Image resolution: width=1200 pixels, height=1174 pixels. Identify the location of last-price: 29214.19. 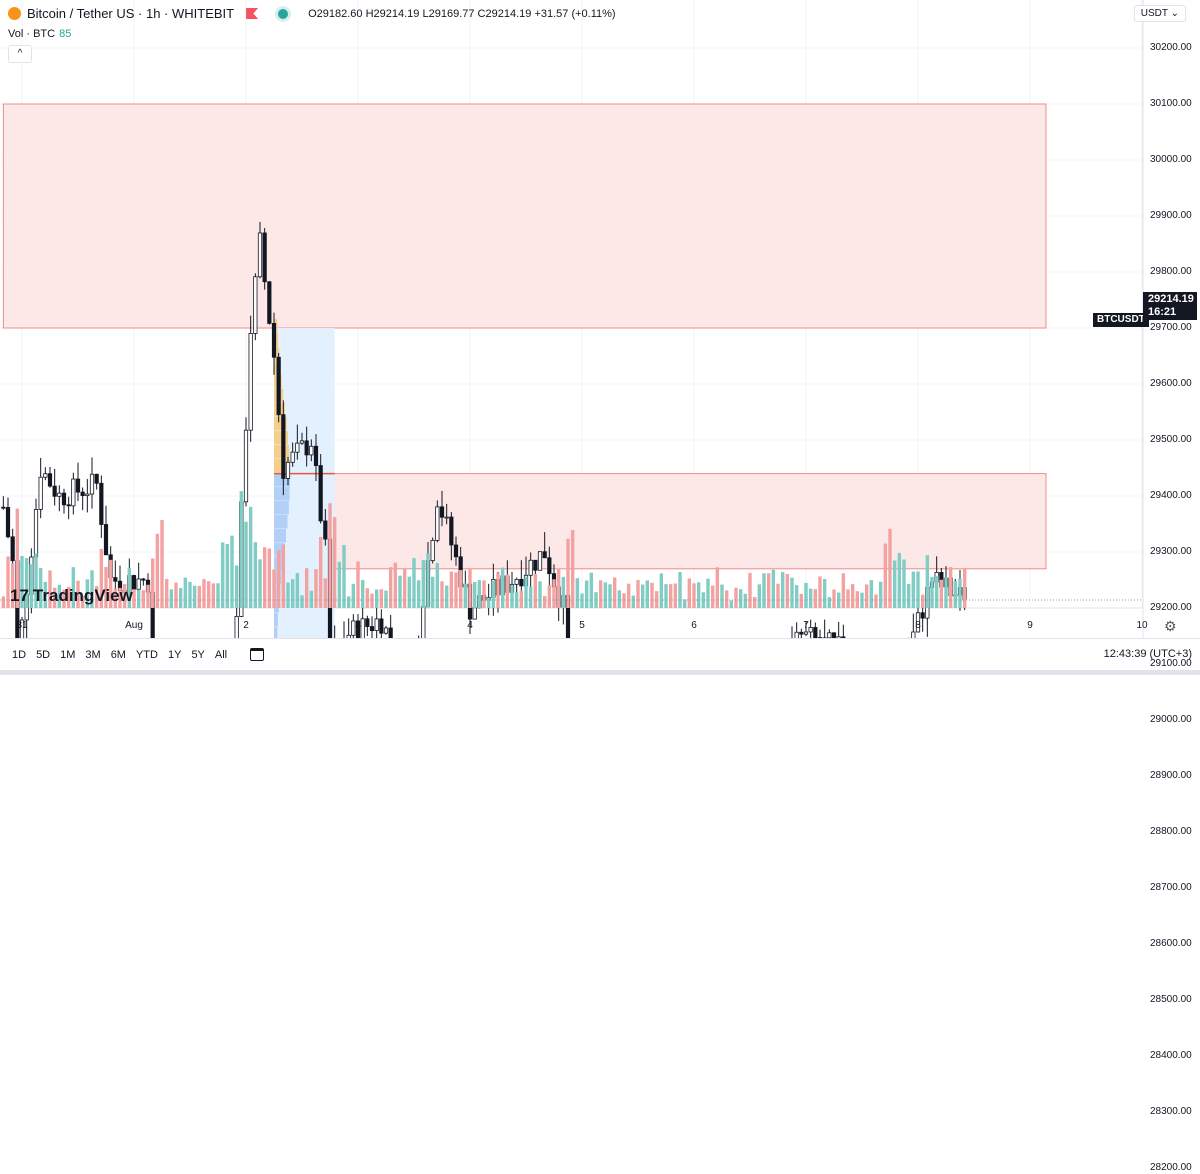
(1170, 299).